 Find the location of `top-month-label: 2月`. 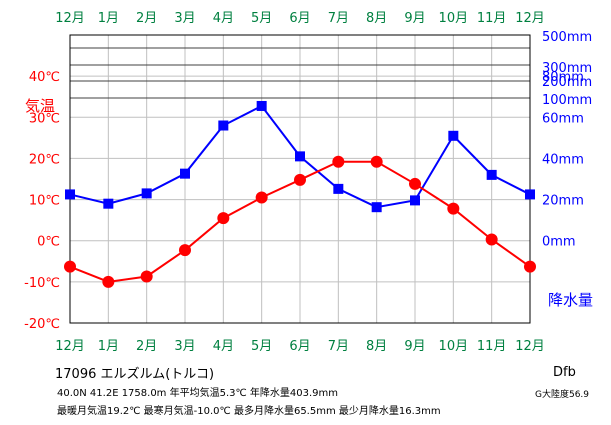

top-month-label: 2月 is located at coordinates (146, 18).